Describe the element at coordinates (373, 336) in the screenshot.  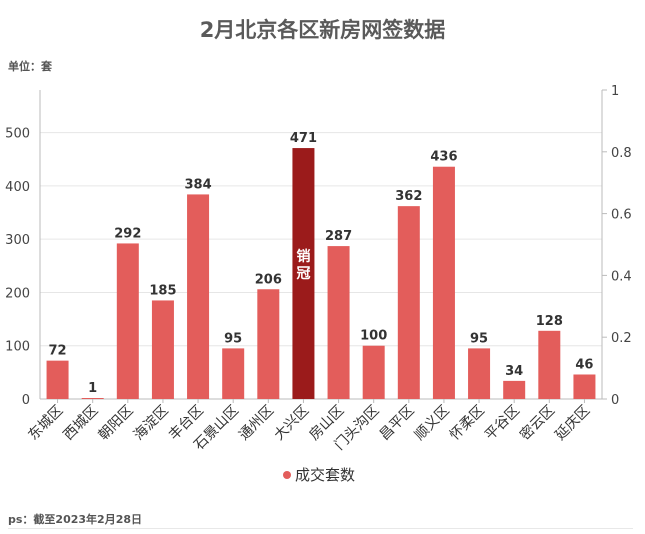
I see `bar-value-label: 100` at that location.